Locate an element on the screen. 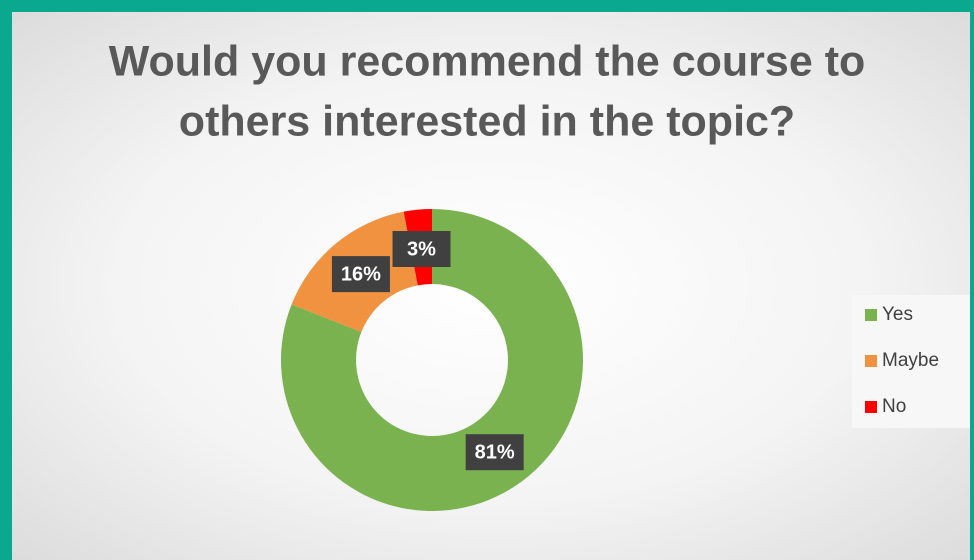 This screenshot has width=974, height=560. chart-title: Would you recommend the course to is located at coordinates (487, 61).